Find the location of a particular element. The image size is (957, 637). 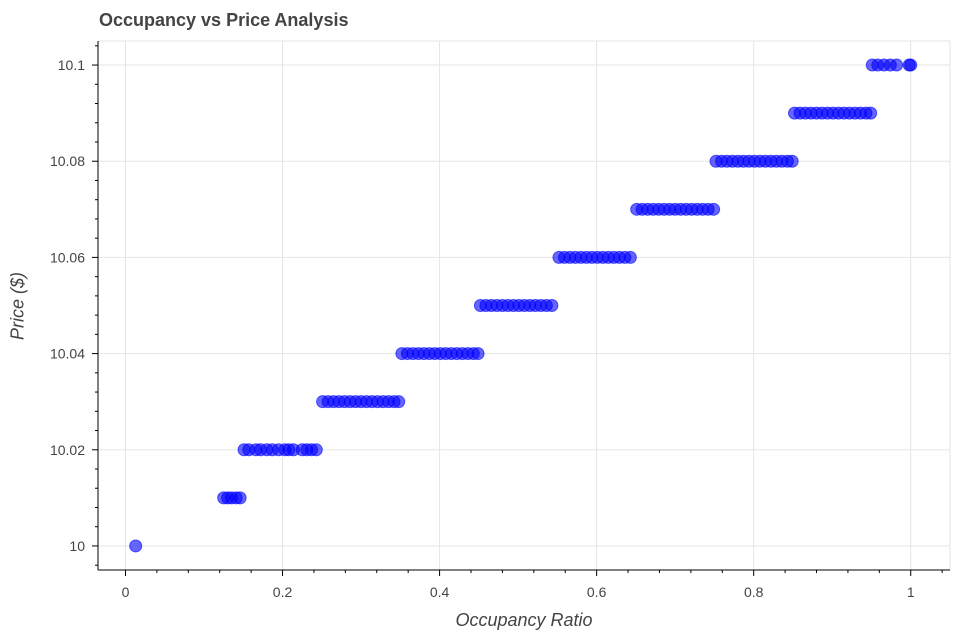

y-tick-label: 10.08 is located at coordinates (67, 161).